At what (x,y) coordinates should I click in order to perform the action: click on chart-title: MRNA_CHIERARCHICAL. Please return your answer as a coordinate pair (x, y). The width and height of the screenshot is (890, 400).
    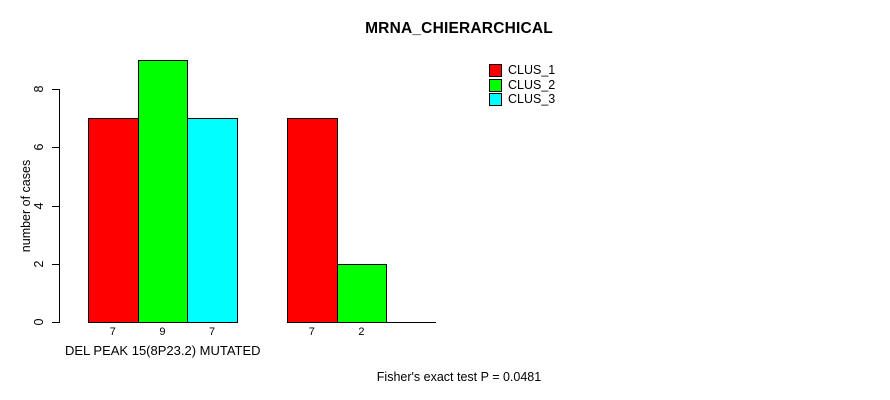
    Looking at the image, I should click on (459, 28).